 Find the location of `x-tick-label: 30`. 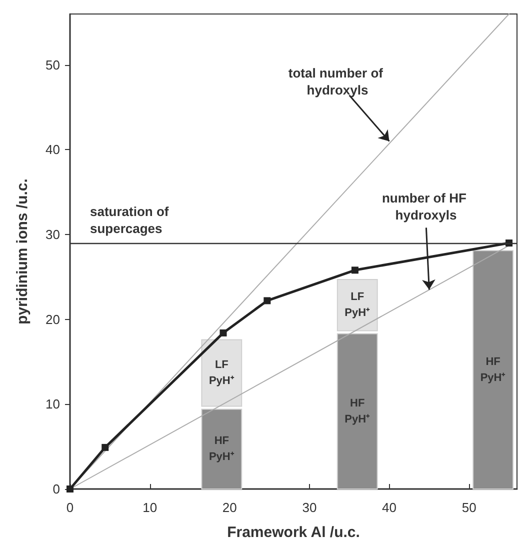

x-tick-label: 30 is located at coordinates (309, 507).